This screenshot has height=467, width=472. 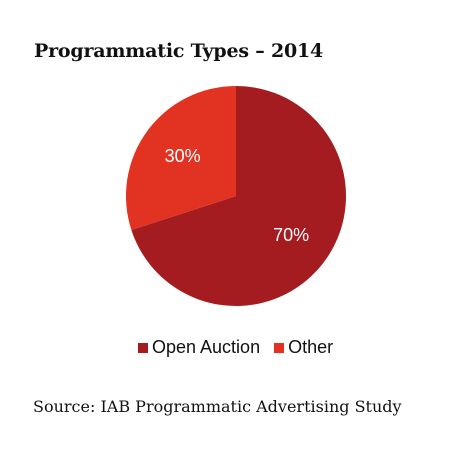 What do you see at coordinates (279, 347) in the screenshot?
I see `legend-swatch-other` at bounding box center [279, 347].